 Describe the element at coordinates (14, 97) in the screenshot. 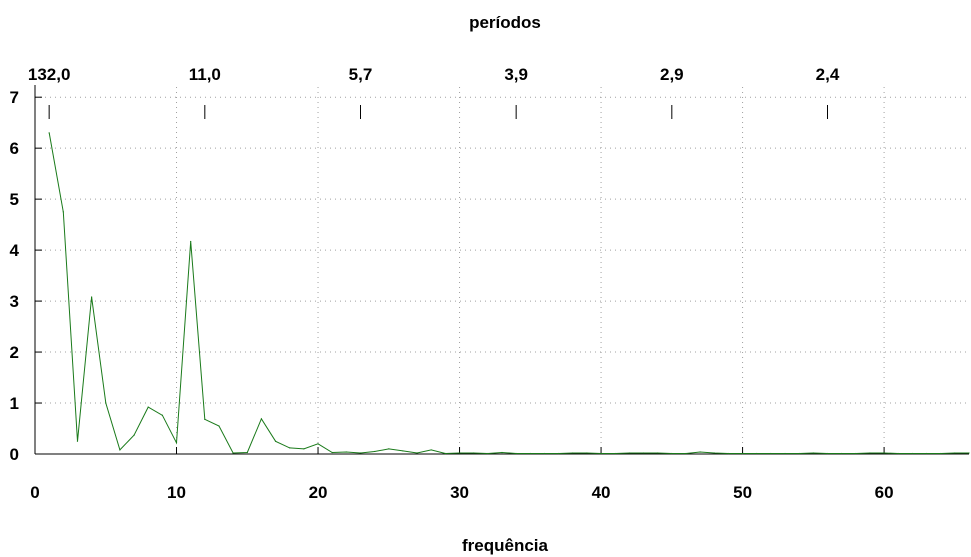

I see `y-tick-label: 7` at that location.